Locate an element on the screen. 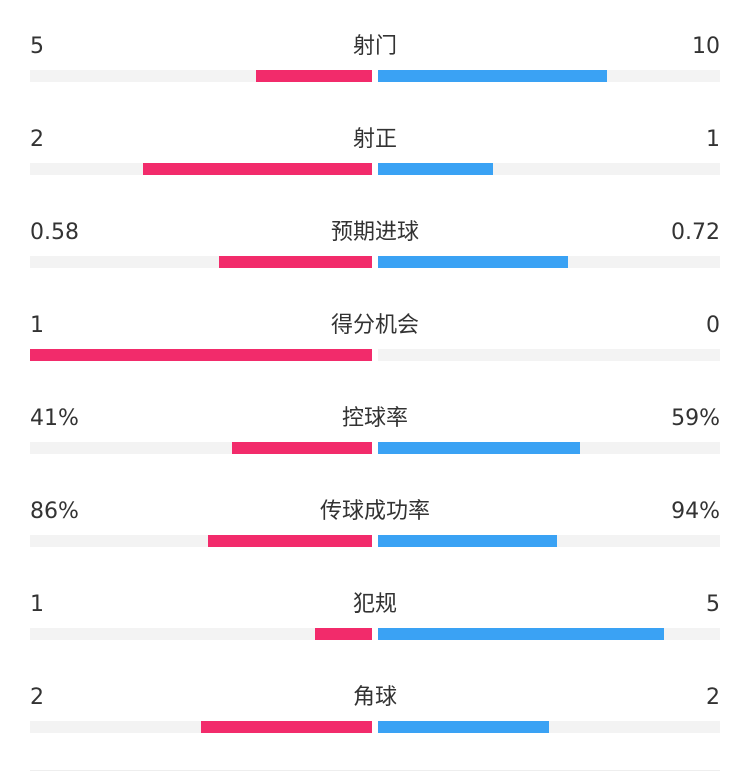 The height and width of the screenshot is (776, 750). stat-label: 射门 is located at coordinates (374, 46).